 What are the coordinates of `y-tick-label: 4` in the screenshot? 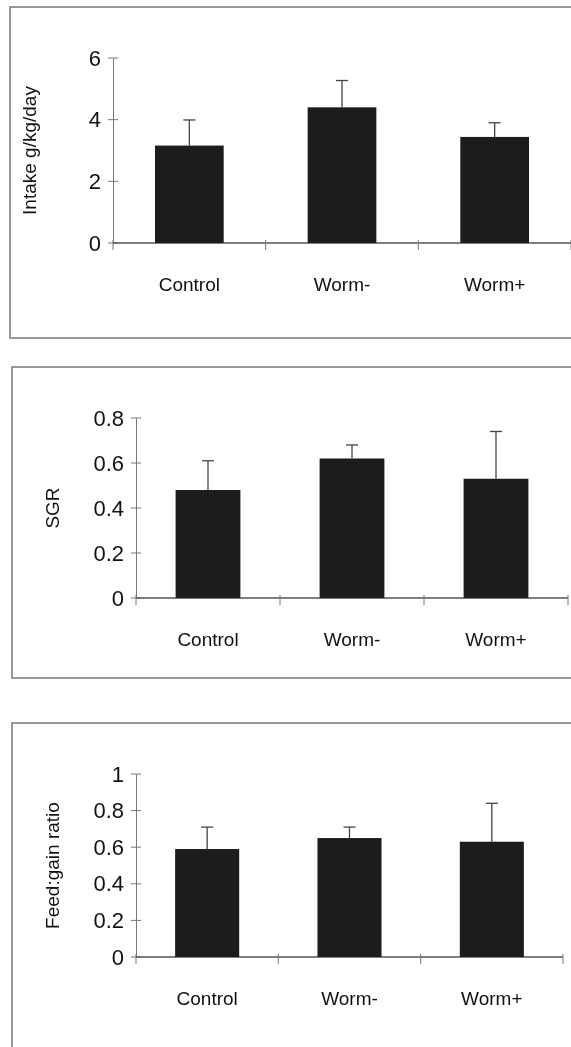 It's located at (94, 120).